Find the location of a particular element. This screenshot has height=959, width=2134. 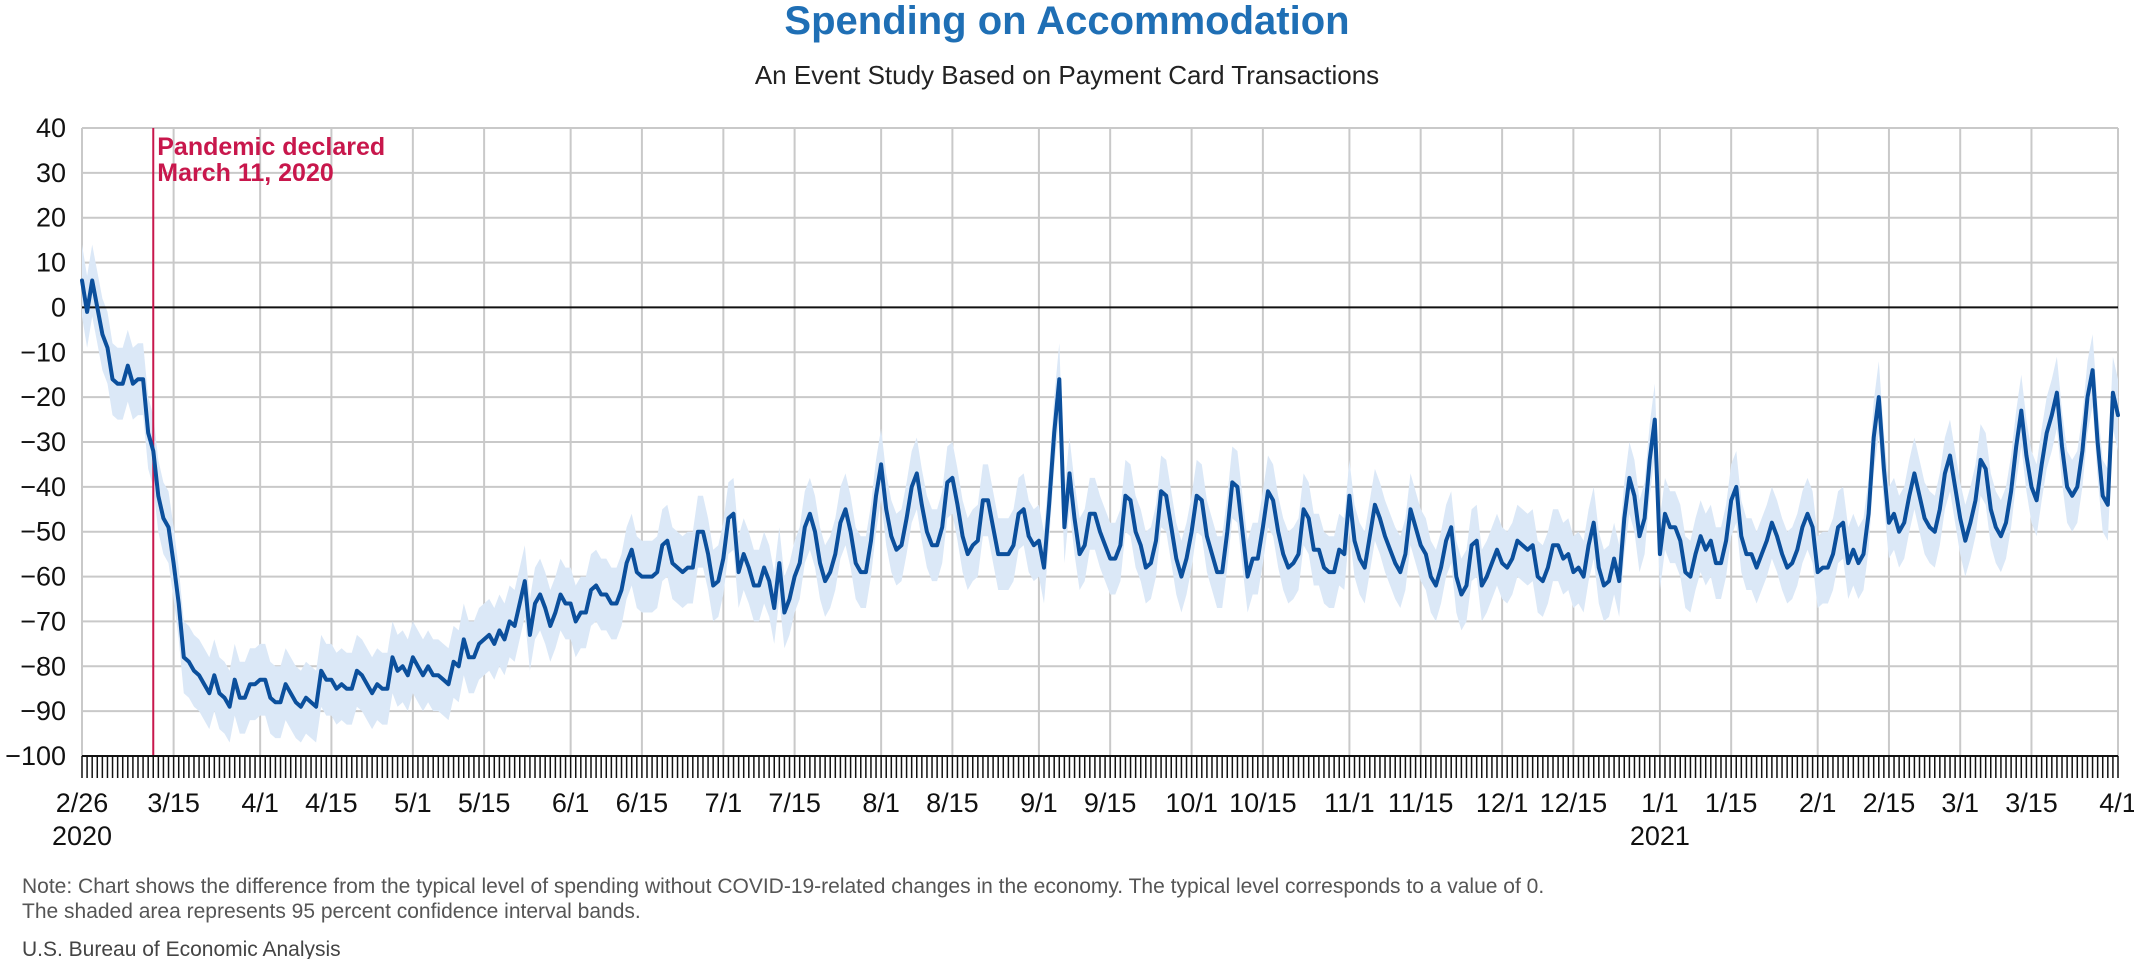

annotation-line1: Pandemic declared is located at coordinates (271, 147).